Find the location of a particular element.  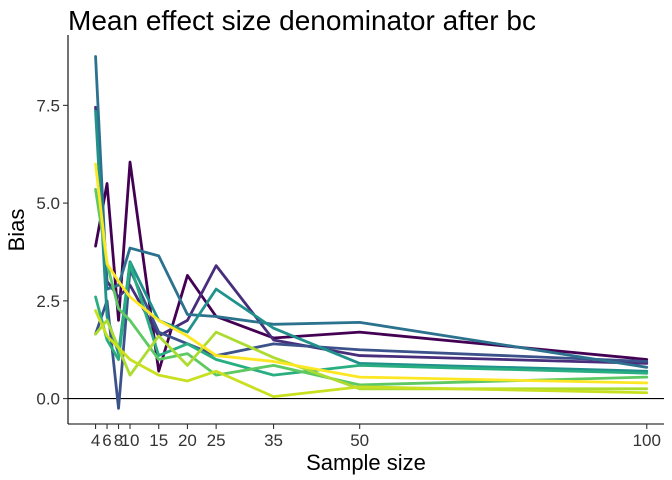

x-tick-label: 6 is located at coordinates (106, 440).